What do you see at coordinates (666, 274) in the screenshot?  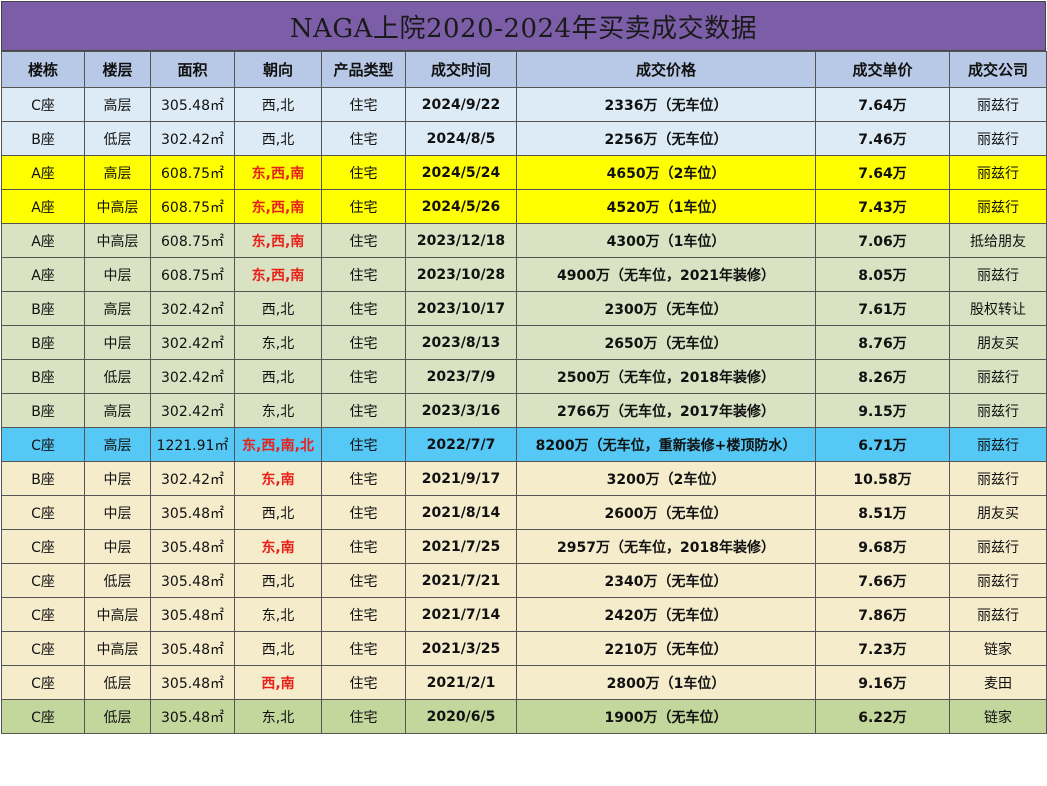 I see `cell-deal-price: 4900万（无车位，2021年装修）` at bounding box center [666, 274].